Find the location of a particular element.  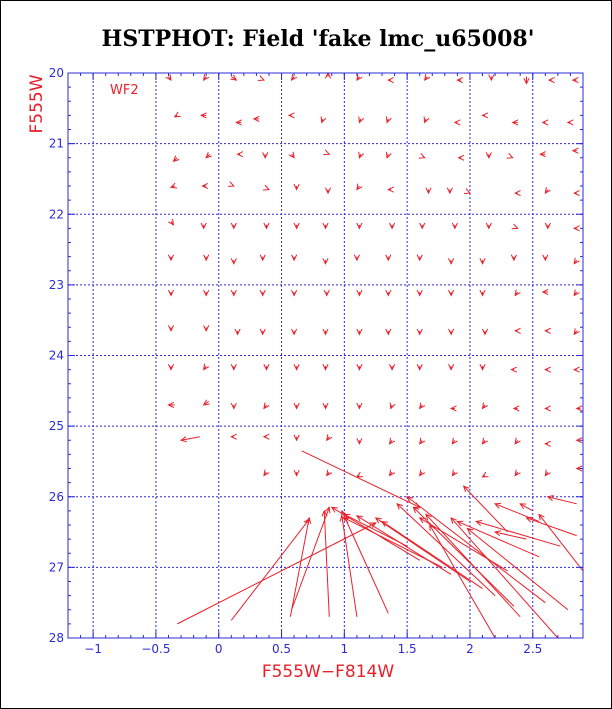

y-tick-label: 23 is located at coordinates (56, 285).